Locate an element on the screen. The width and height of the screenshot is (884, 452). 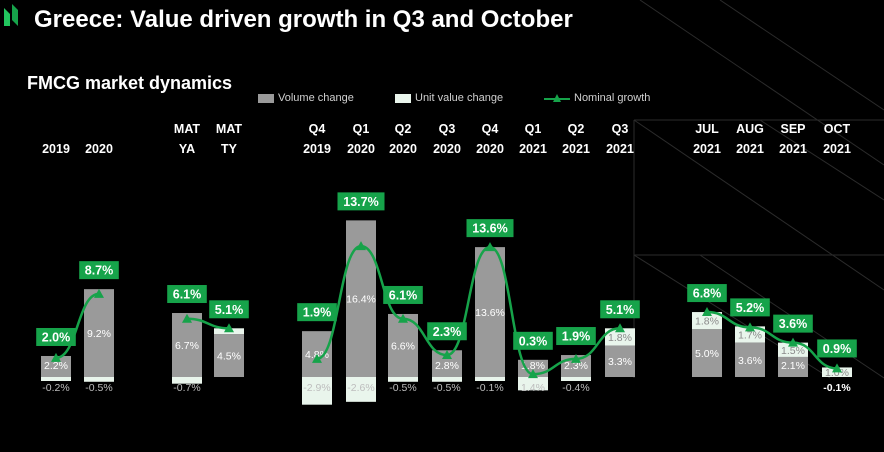
legend-unit-value-label: Unit value change is located at coordinates (459, 98).